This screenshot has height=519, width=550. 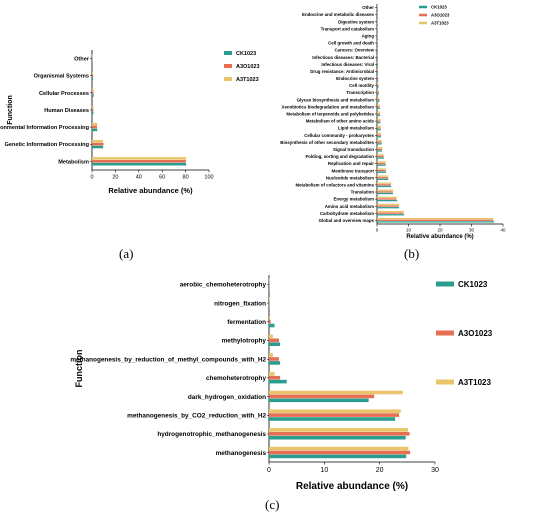 What do you see at coordinates (474, 382) in the screenshot?
I see `chart-c-legend-label: A3T1023` at bounding box center [474, 382].